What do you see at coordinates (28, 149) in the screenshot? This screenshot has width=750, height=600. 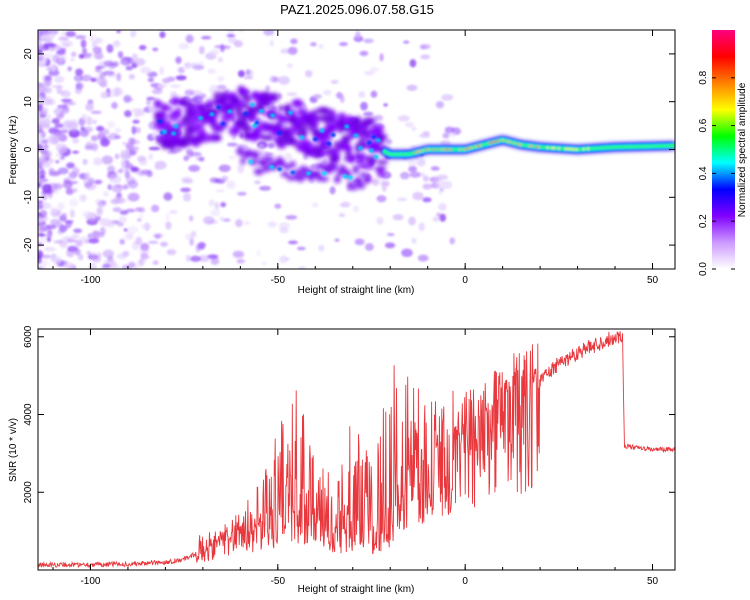 I see `spectrogram-y-tick-label: 0` at bounding box center [28, 149].